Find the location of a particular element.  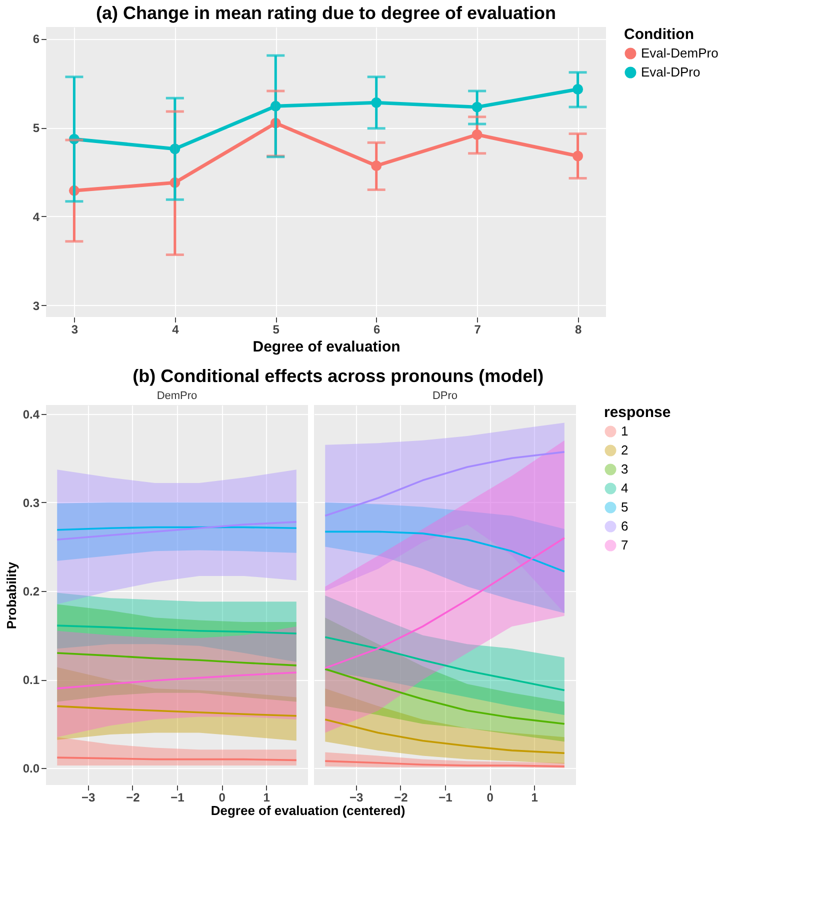

y-tick-label: 0.4 is located at coordinates (31, 414).